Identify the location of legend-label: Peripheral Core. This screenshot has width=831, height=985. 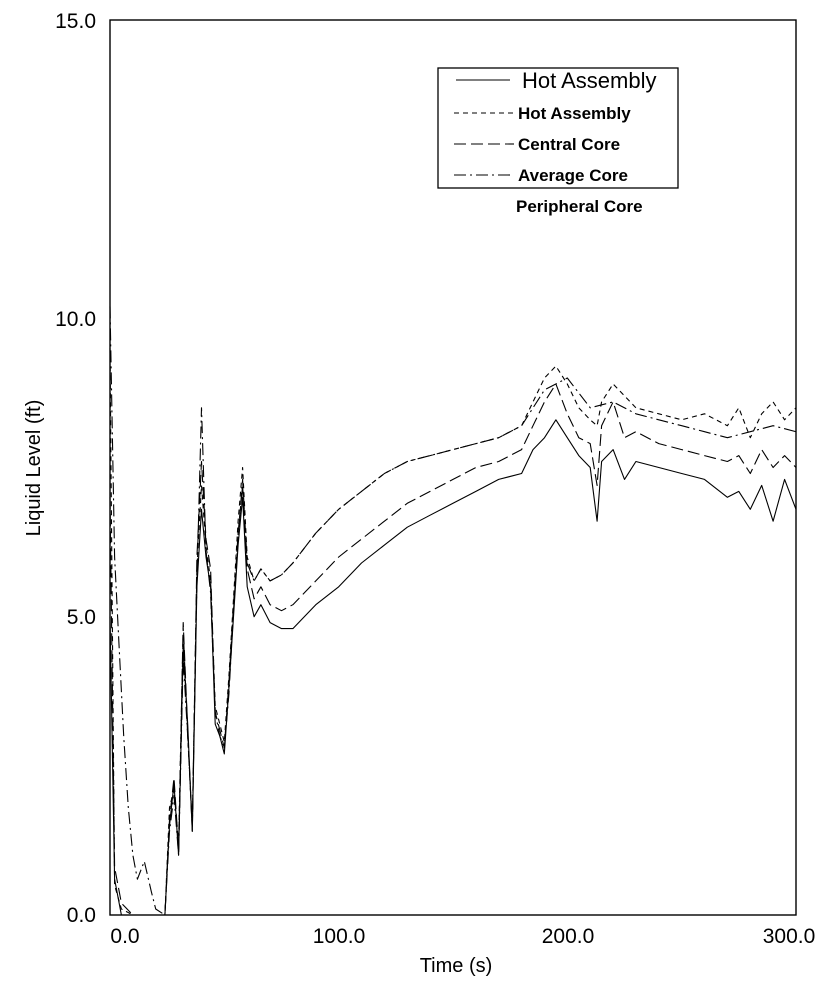
(579, 206).